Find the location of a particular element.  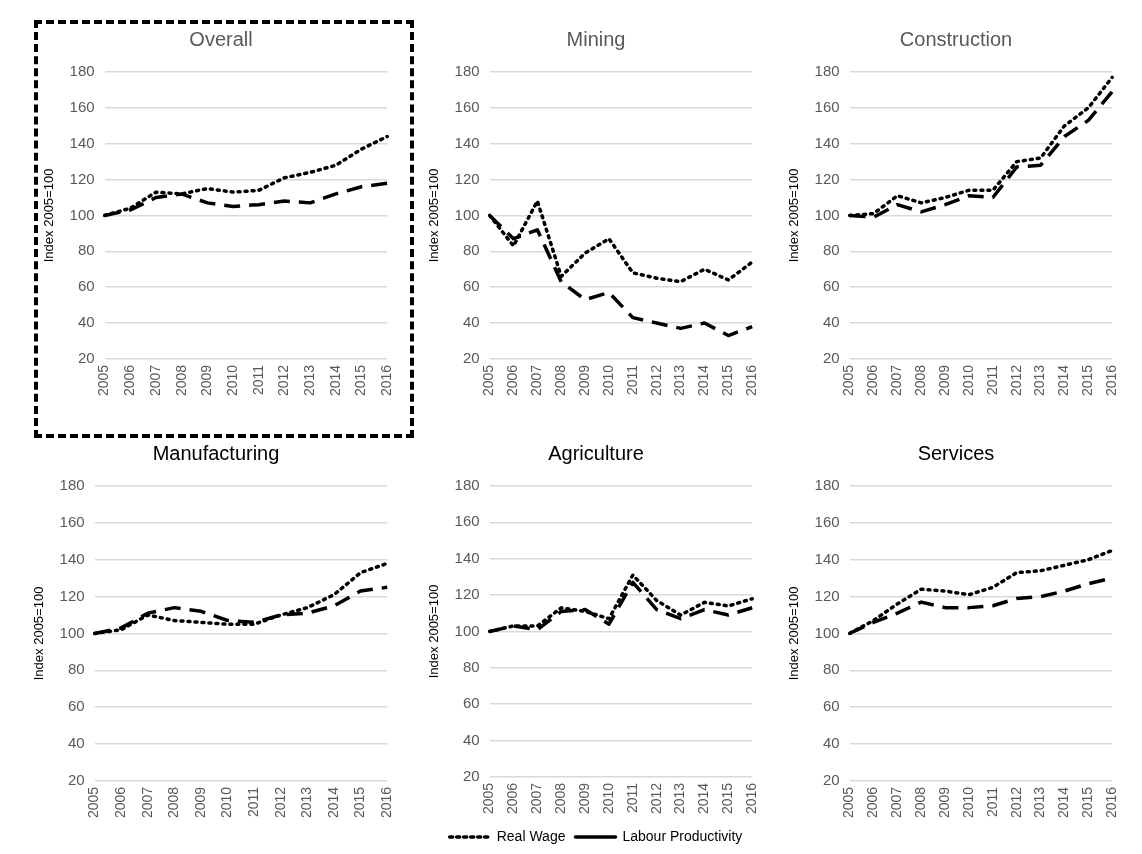

legend-label: Labour Productivity is located at coordinates (682, 835).